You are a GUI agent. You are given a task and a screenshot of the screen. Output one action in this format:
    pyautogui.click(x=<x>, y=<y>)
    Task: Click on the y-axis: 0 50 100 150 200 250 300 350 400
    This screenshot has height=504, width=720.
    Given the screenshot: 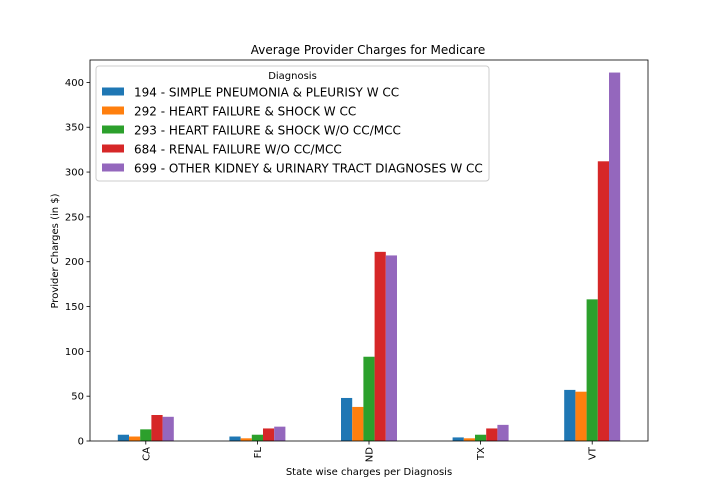 What is the action you would take?
    pyautogui.click(x=77, y=263)
    